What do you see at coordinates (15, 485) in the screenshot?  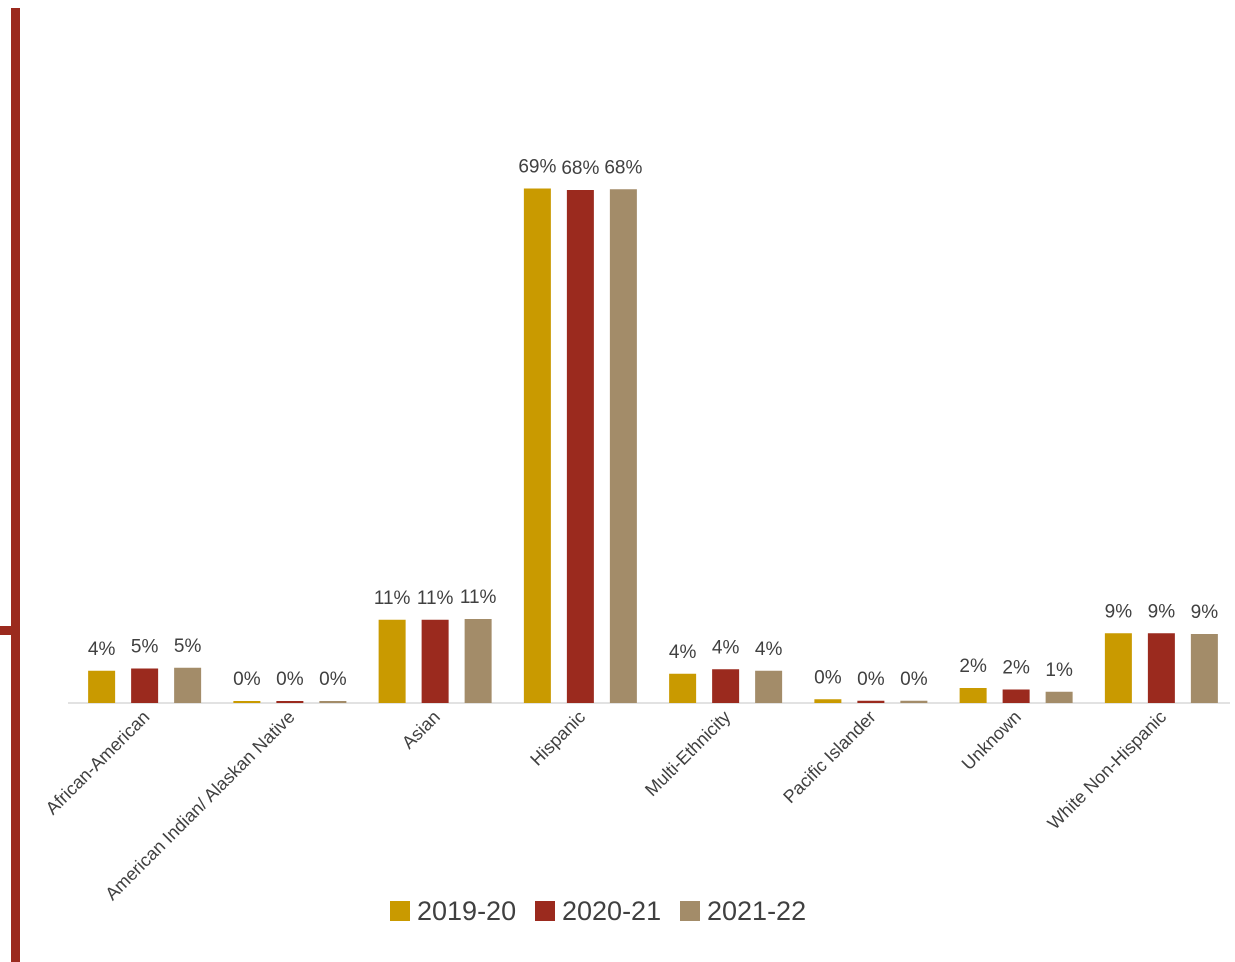 I see `left-accent-bar` at bounding box center [15, 485].